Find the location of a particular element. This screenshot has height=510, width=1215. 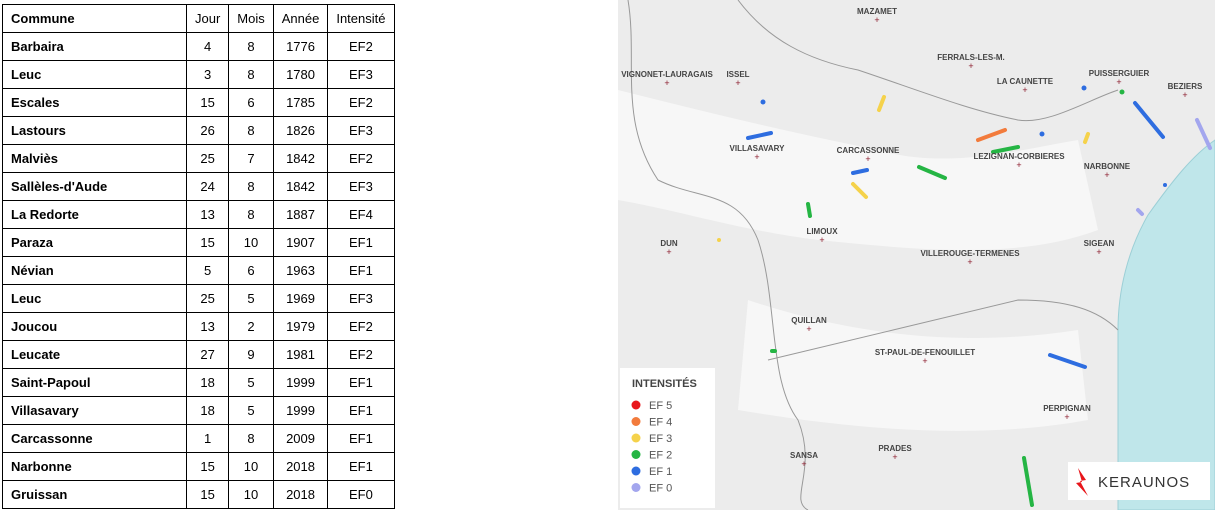

table-cell: 27 is located at coordinates (207, 354).